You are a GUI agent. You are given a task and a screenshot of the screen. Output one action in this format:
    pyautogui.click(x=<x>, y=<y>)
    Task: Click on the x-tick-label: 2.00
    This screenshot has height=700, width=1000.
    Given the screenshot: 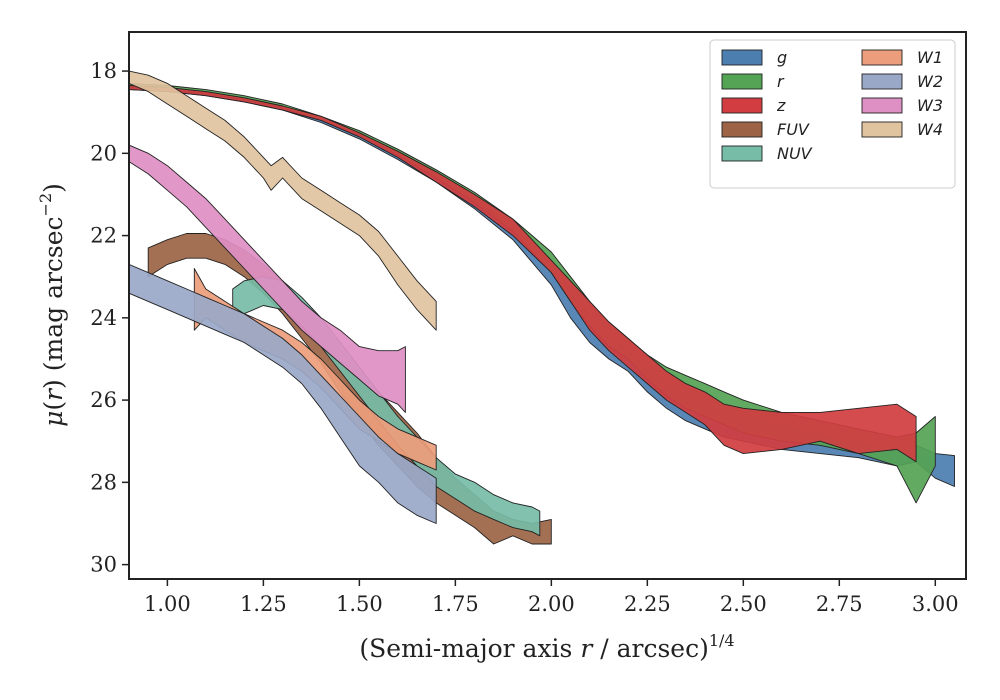 What is the action you would take?
    pyautogui.click(x=551, y=604)
    